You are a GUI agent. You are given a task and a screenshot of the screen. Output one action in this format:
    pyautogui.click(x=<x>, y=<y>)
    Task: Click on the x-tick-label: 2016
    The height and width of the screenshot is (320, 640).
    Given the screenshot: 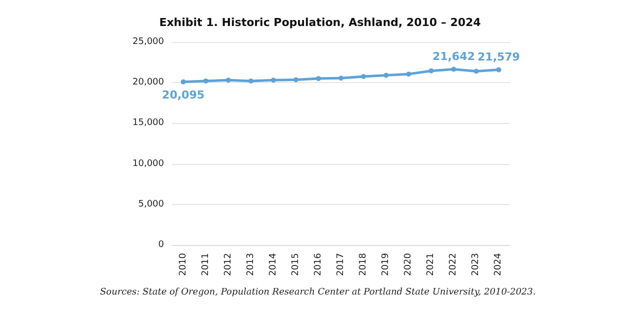 What is the action you would take?
    pyautogui.click(x=318, y=264)
    